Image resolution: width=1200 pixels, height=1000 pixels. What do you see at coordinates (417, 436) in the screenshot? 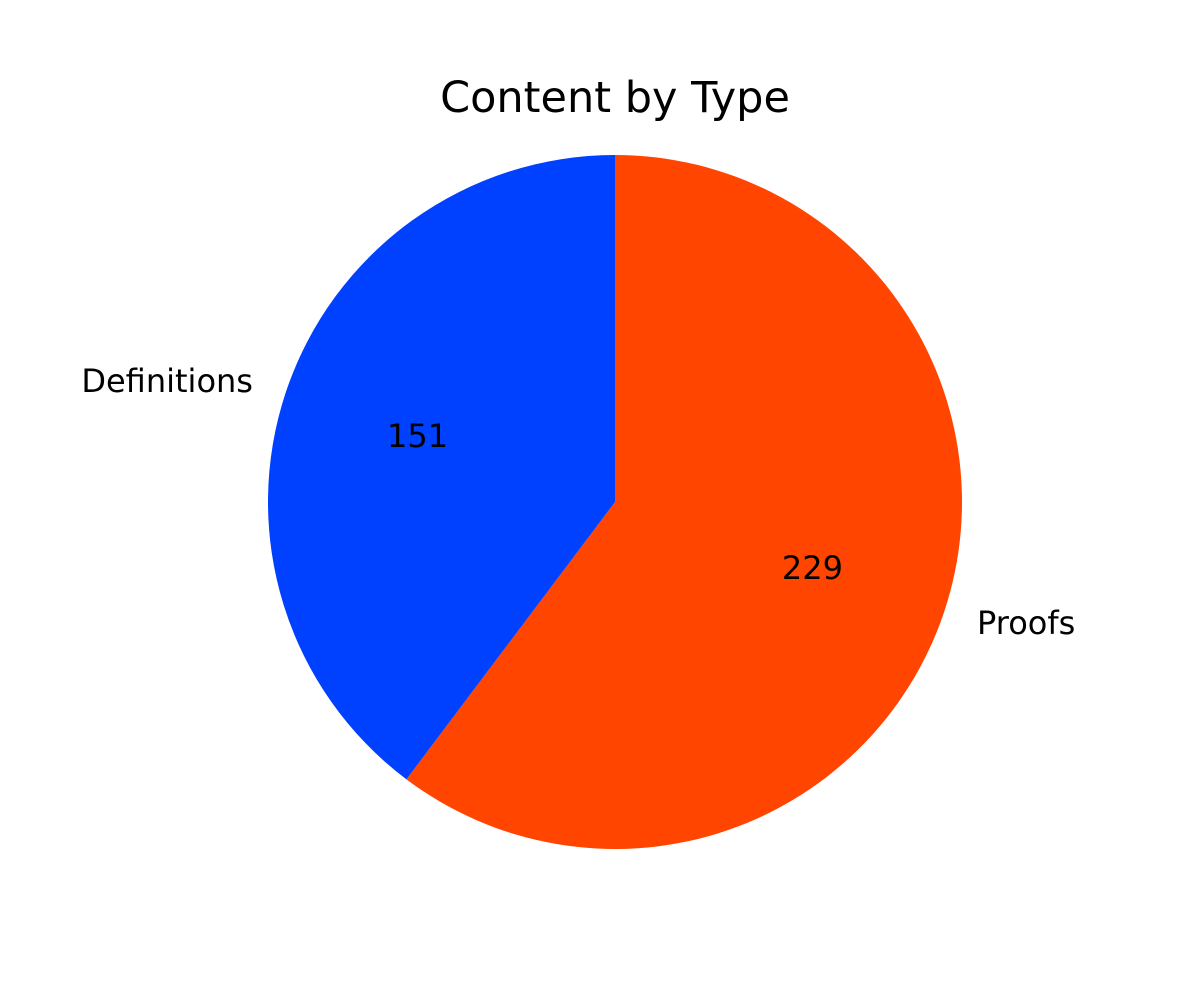
I see `slice-value-label: 151` at bounding box center [417, 436].